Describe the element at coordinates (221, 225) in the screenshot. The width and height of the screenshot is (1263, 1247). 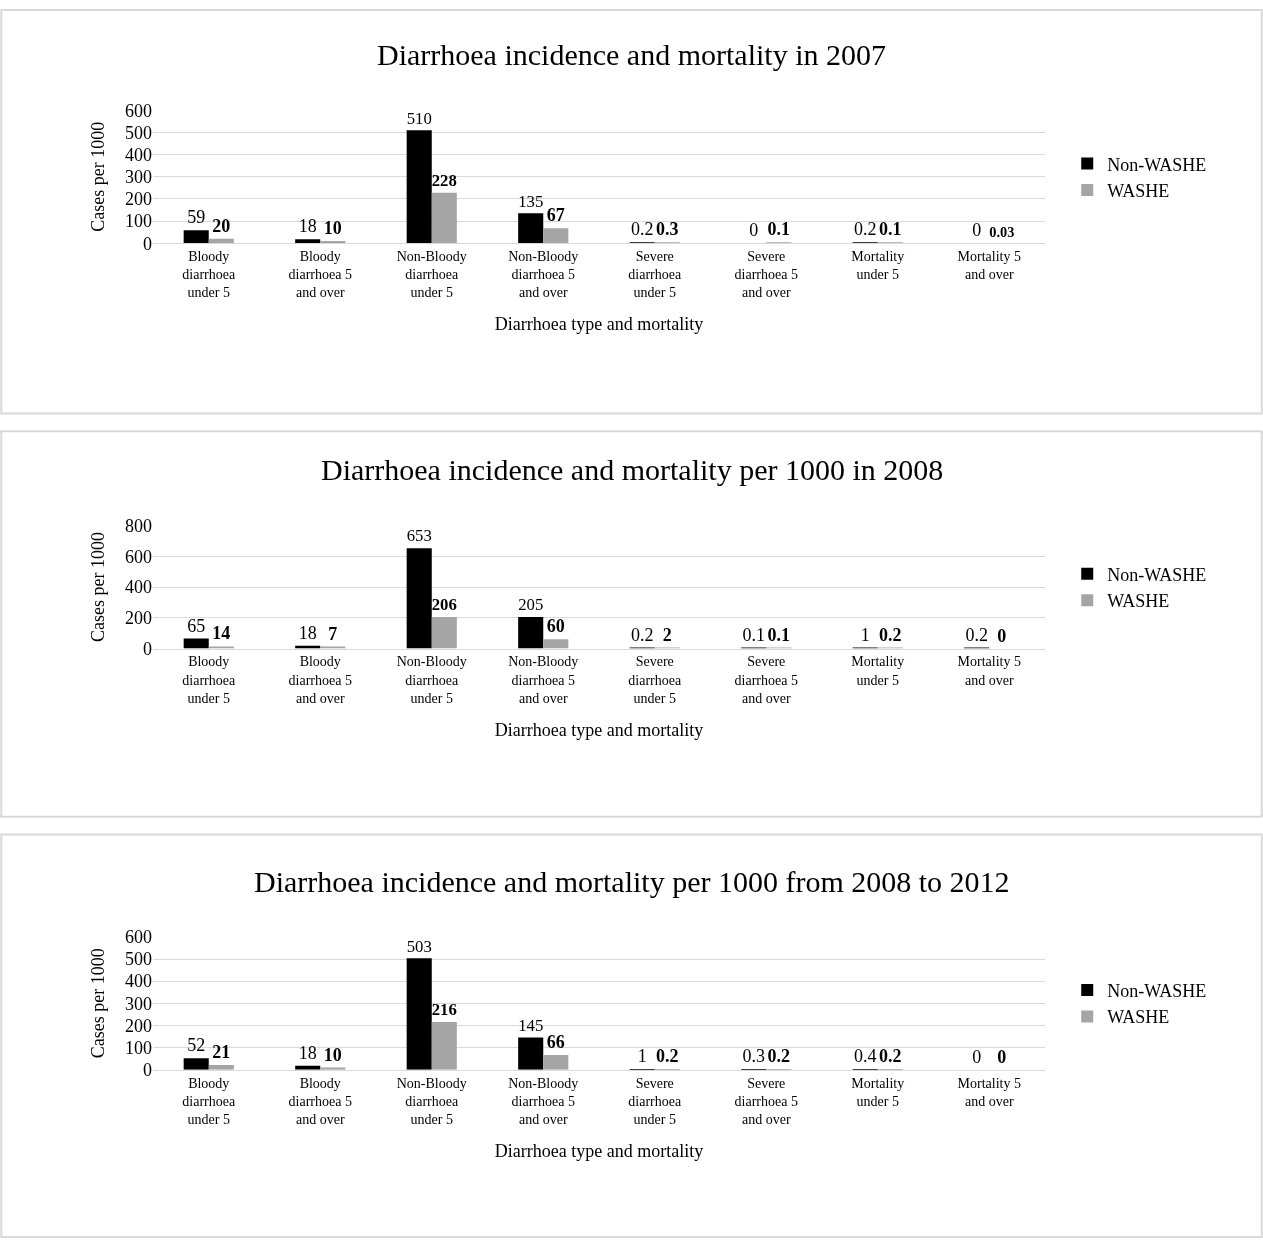
I see `data-label: 20` at that location.